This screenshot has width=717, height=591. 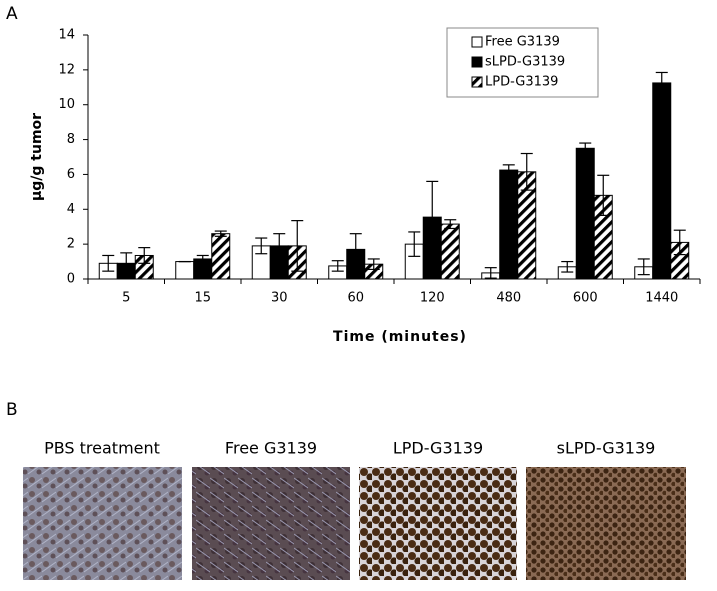 I want to click on x-tick-label: 30, so click(x=279, y=298).